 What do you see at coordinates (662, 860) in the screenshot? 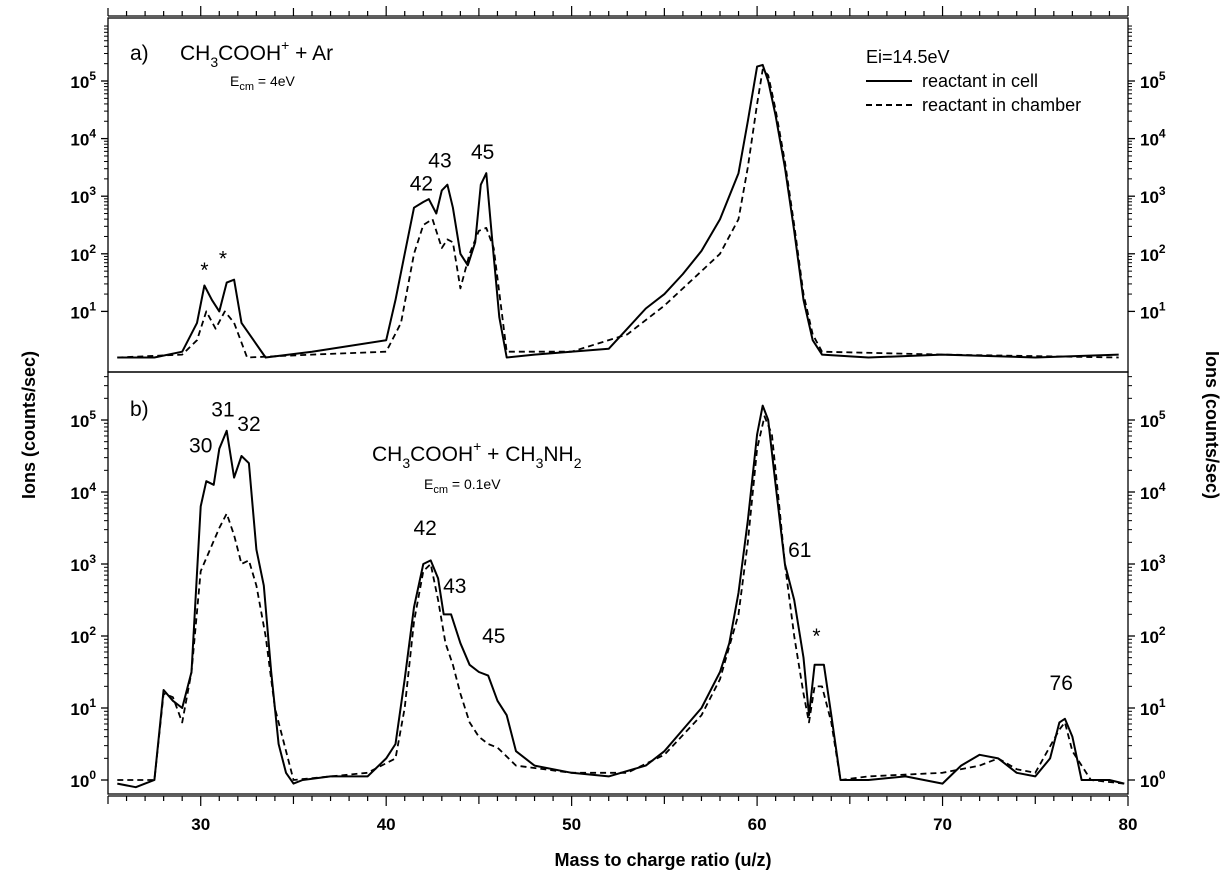
I see `x-axis-title: Mass to charge ratio (u/z)` at bounding box center [662, 860].